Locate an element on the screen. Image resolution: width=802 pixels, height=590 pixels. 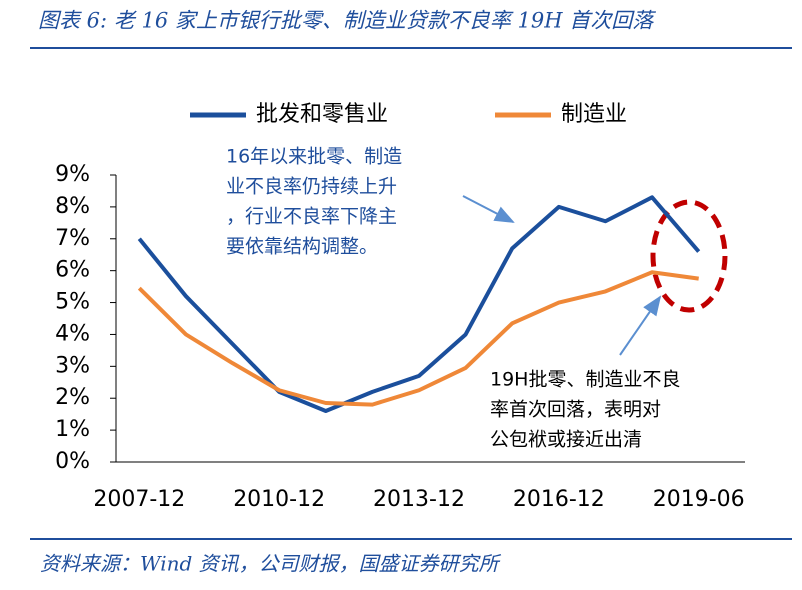
x-tick-label: 2010-12 is located at coordinates (279, 499).